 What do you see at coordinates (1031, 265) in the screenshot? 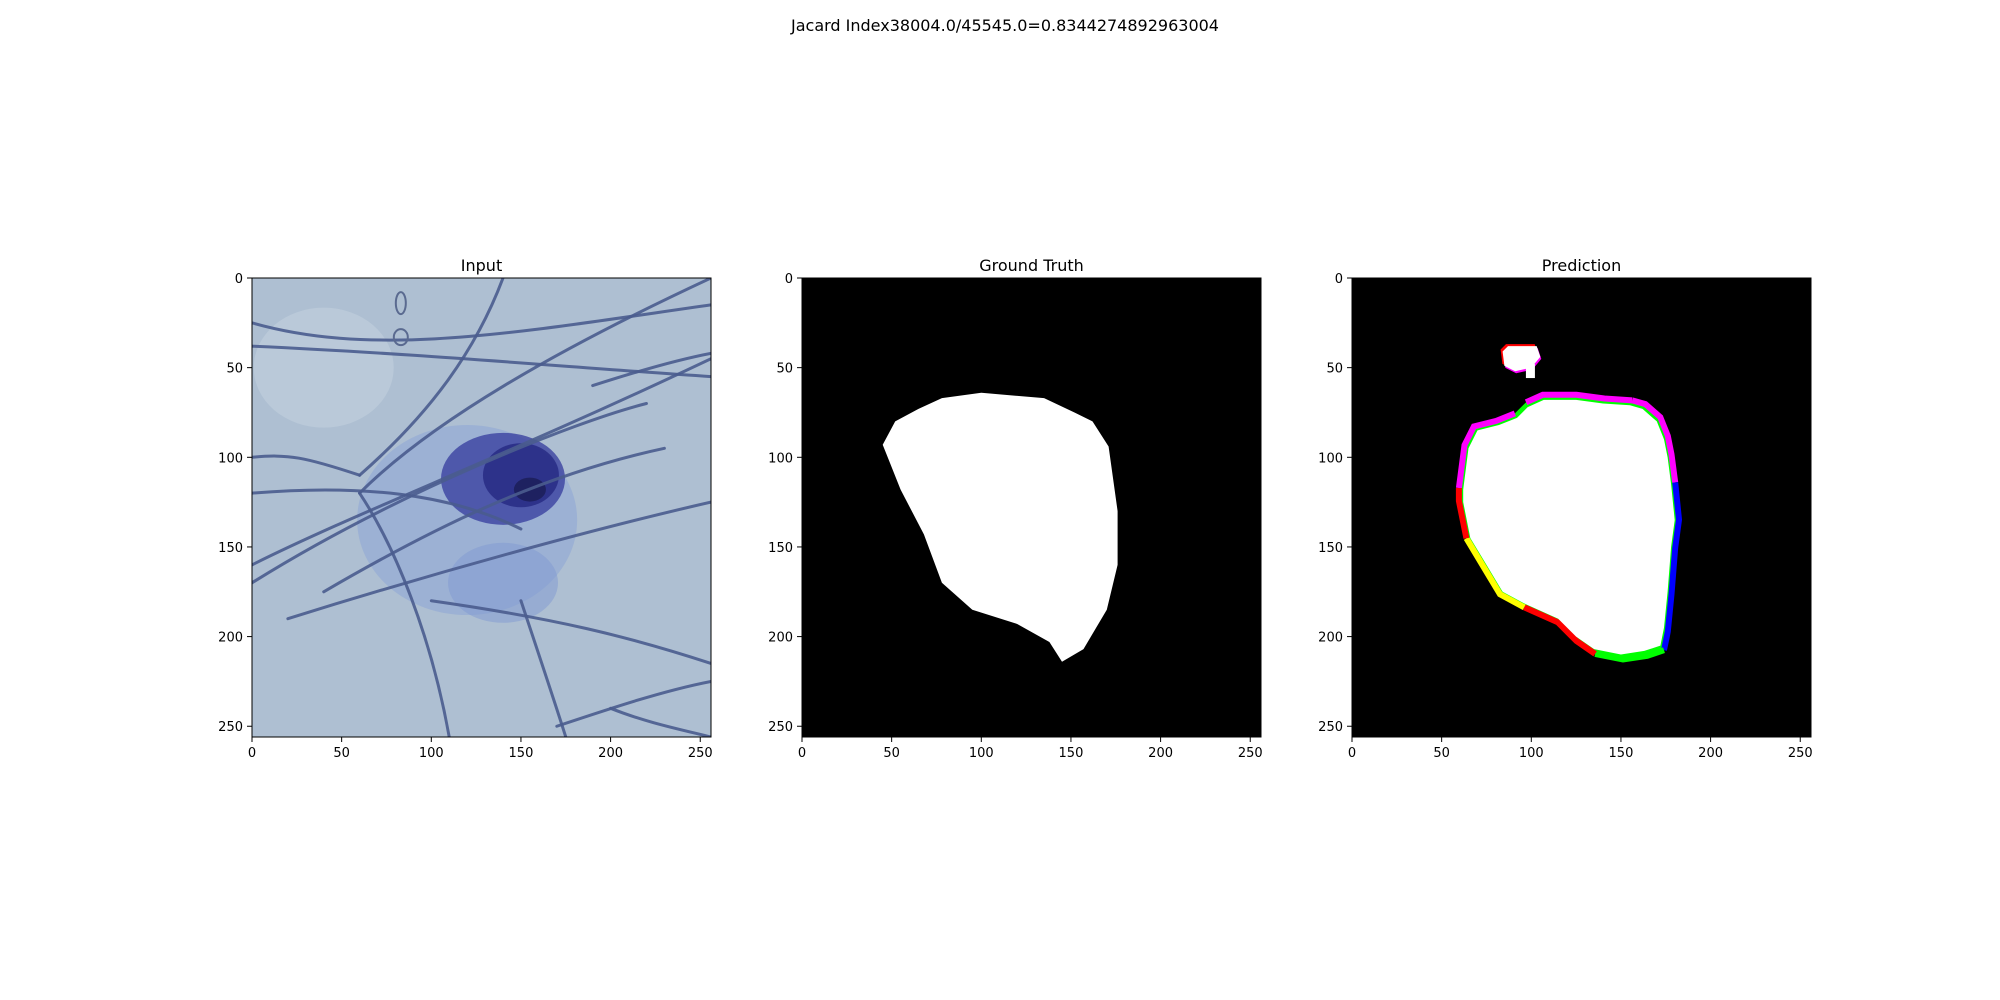
I see `panel-title: Ground Truth` at bounding box center [1031, 265].